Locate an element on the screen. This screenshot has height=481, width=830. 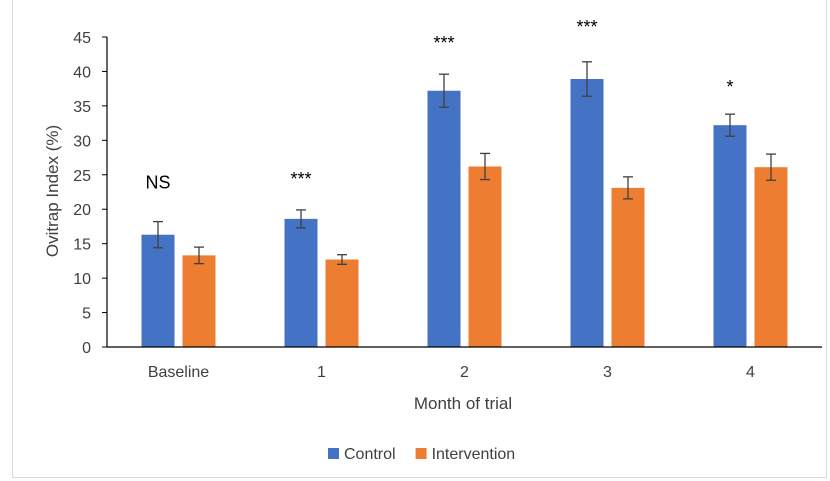
legend: Control Intervention is located at coordinates (421, 454).